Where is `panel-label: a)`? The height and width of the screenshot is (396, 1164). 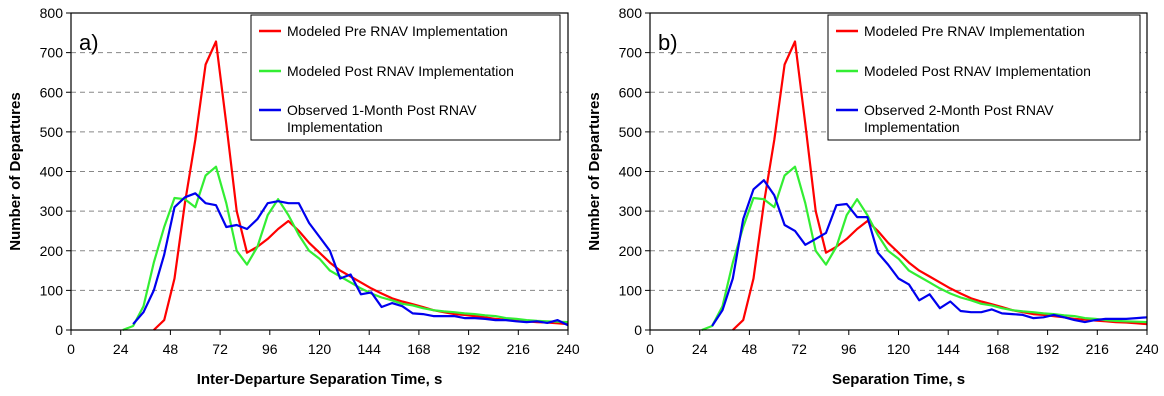 panel-label: a) is located at coordinates (89, 42).